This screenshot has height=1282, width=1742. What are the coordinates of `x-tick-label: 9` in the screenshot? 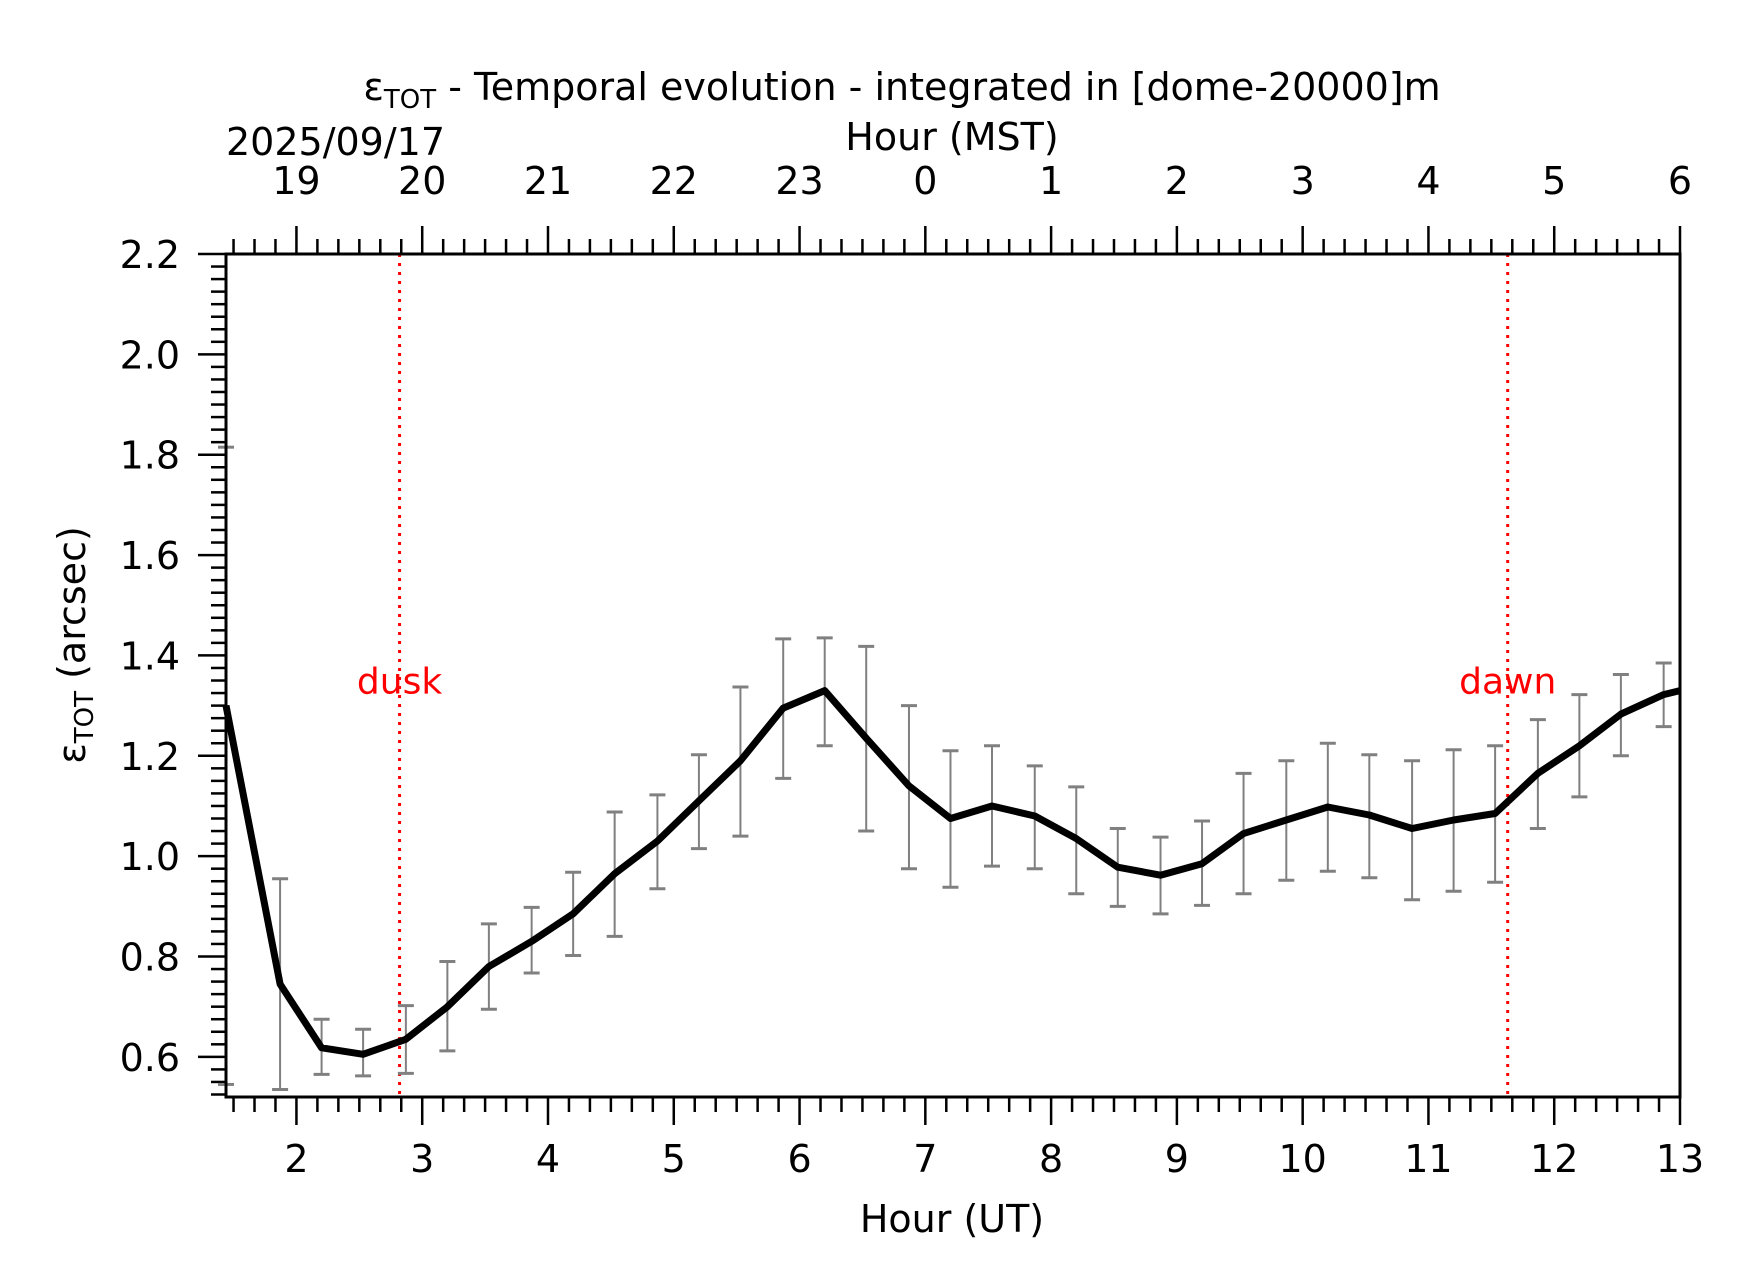 It's located at (1177, 1159).